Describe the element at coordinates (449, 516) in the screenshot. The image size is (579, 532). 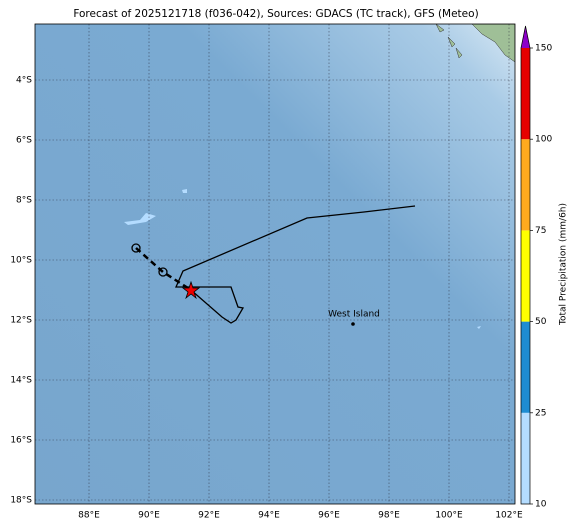
I see `lon-label: 100°E` at that location.